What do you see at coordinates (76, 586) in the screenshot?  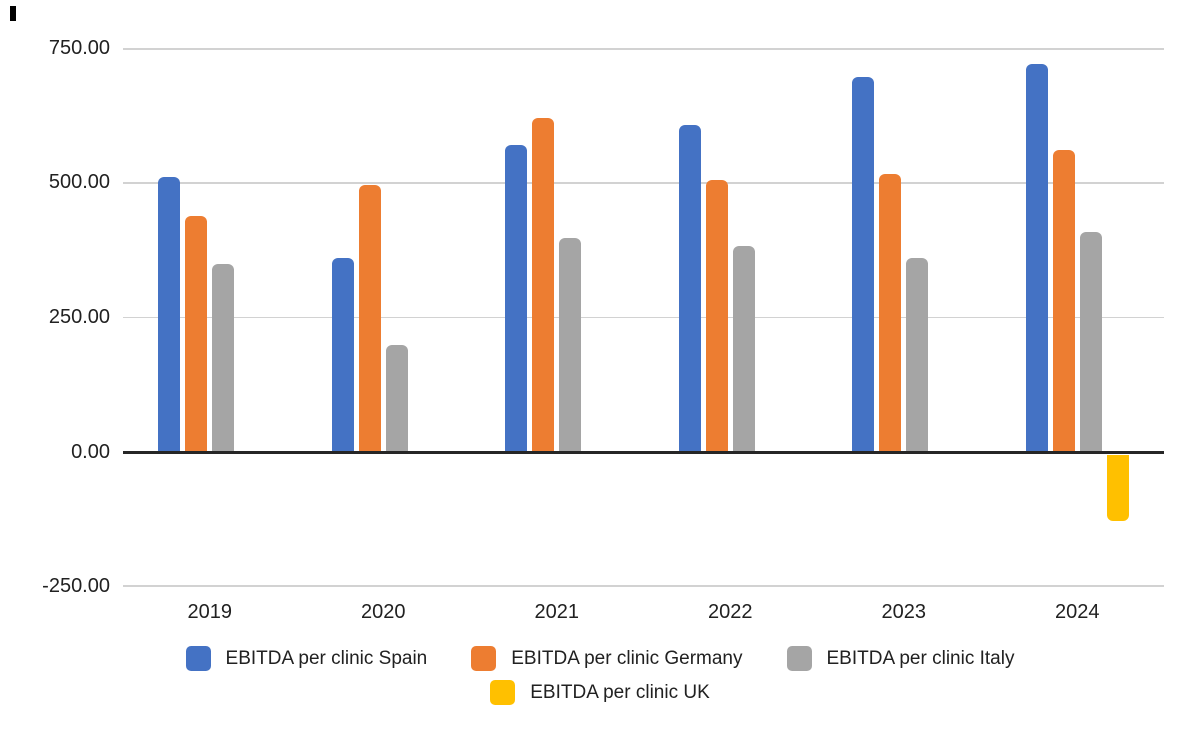 I see `y-axis-tick-label: -250.00` at bounding box center [76, 586].